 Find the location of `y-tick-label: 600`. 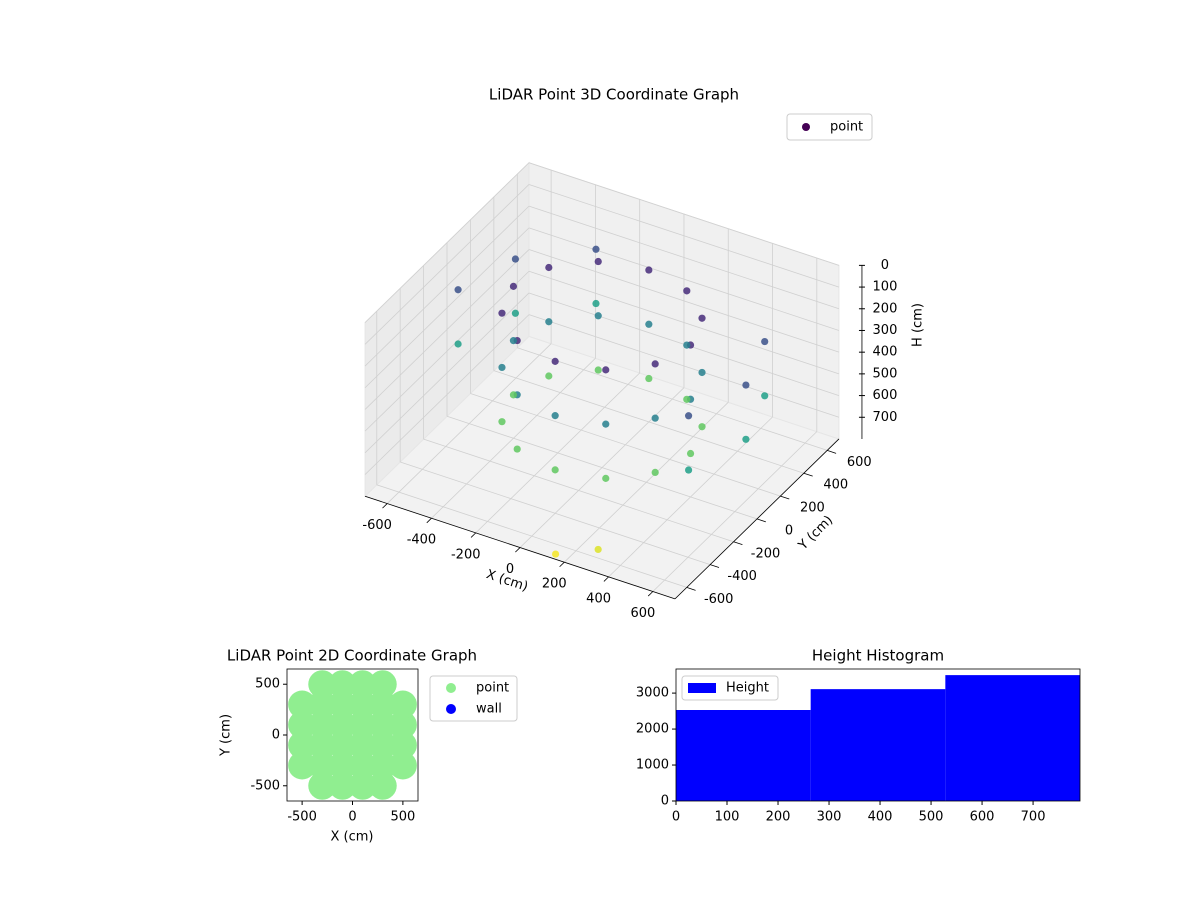

y-tick-label: 600 is located at coordinates (859, 462).